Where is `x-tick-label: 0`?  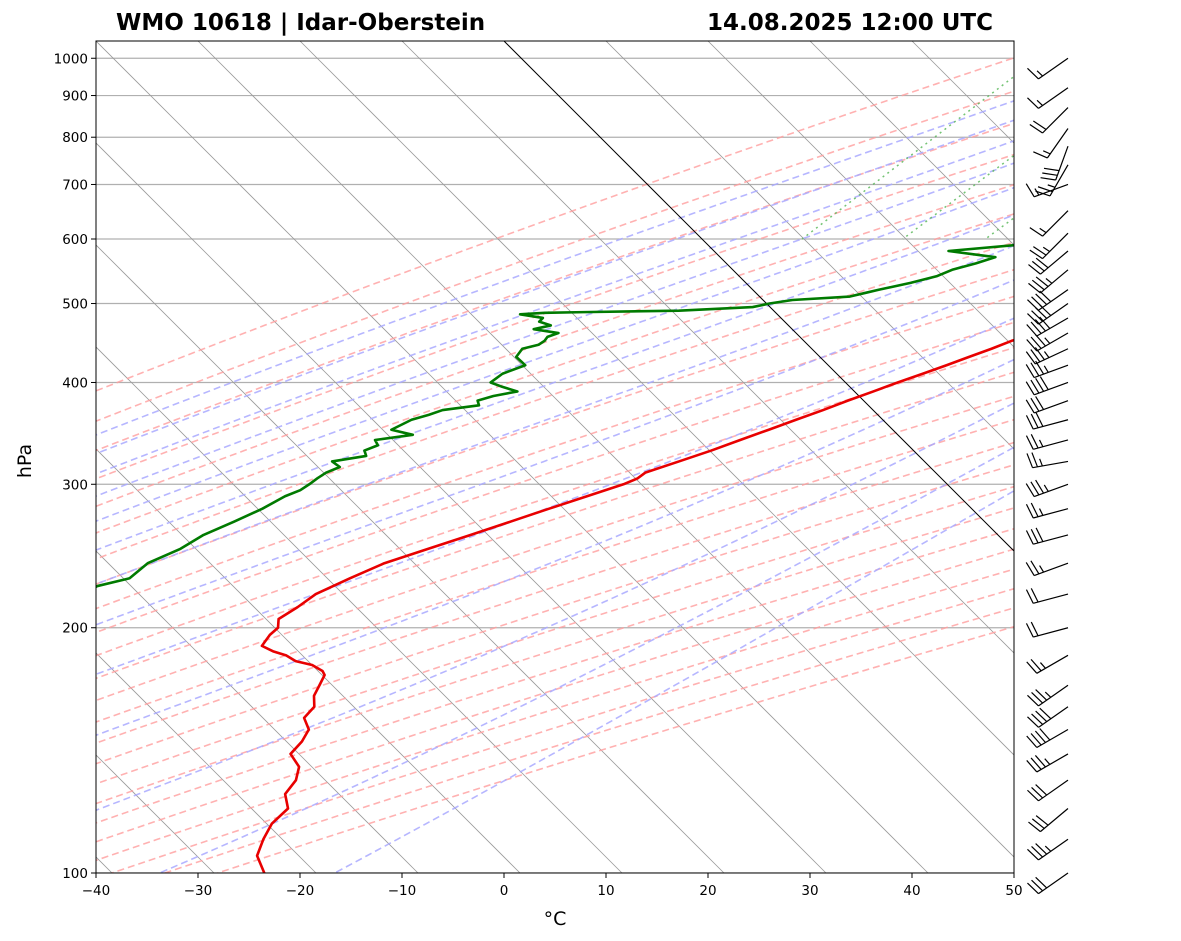 x-tick-label: 0 is located at coordinates (504, 891).